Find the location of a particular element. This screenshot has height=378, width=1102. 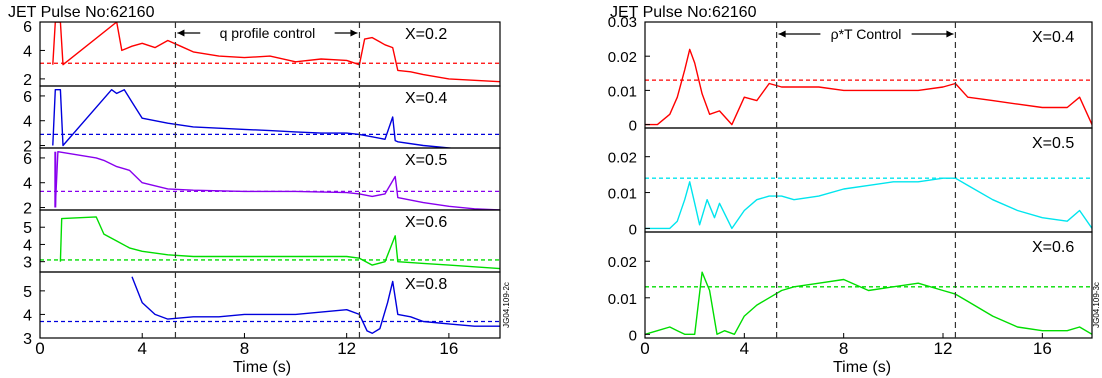

panel-x-0-6: 0.02 0.01 0 X=0.6 is located at coordinates (850, 287).